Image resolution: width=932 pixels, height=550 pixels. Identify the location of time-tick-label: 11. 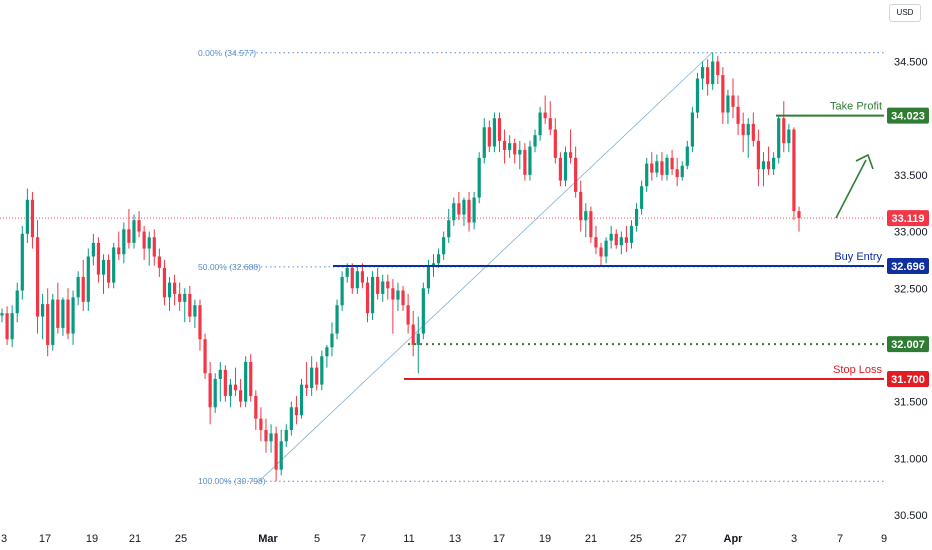
(408, 539).